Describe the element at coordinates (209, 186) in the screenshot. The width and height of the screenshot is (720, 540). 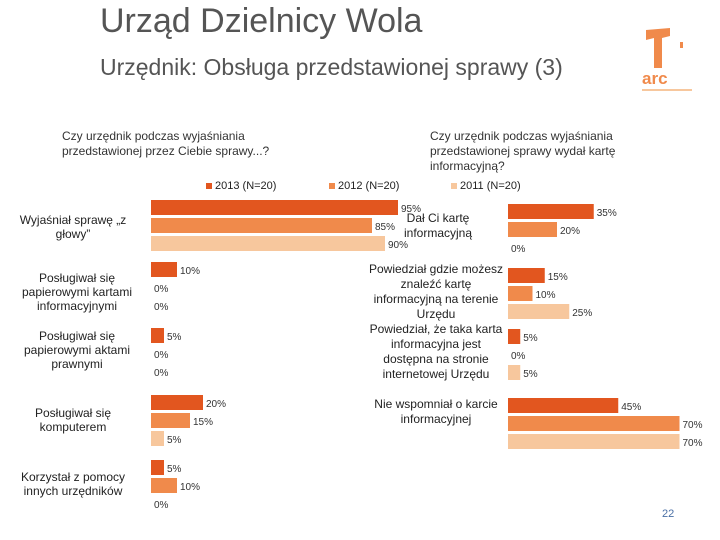
I see `legend-swatch-2013` at that location.